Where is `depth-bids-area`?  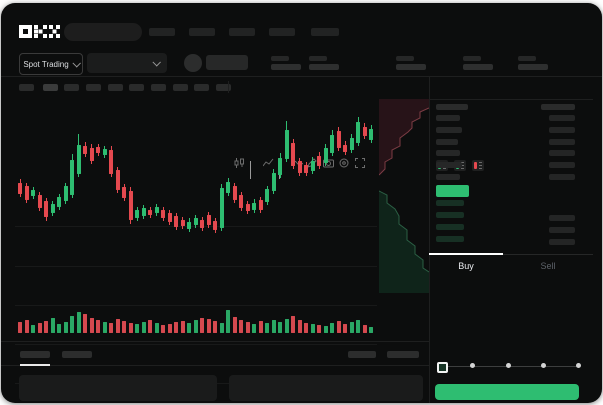
depth-bids-area is located at coordinates (404, 242).